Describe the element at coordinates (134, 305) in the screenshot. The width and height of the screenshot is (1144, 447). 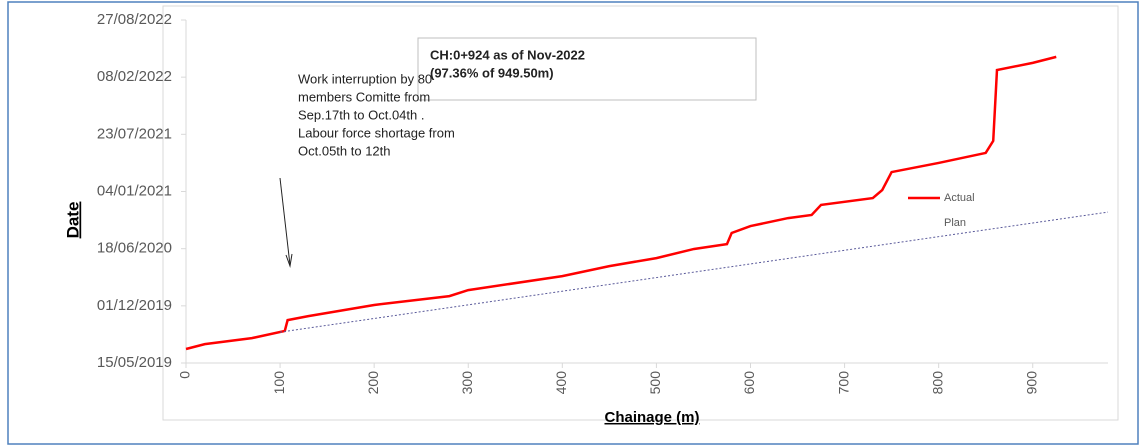
I see `y-tick-label: 01/12/2019` at that location.